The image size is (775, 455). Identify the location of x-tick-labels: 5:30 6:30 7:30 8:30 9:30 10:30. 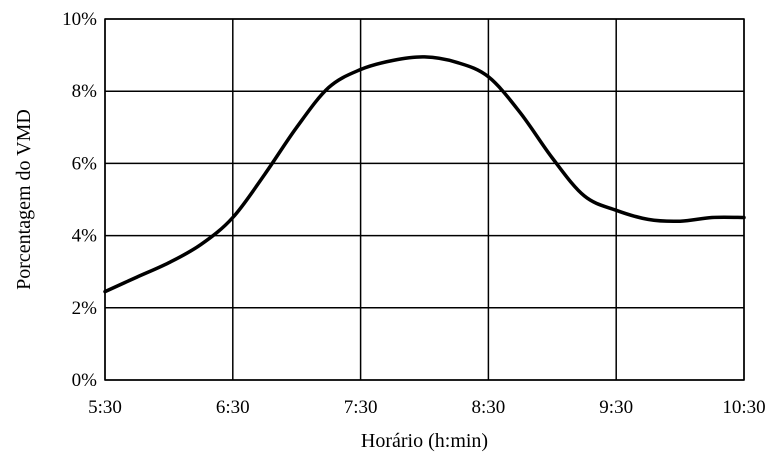
(427, 407).